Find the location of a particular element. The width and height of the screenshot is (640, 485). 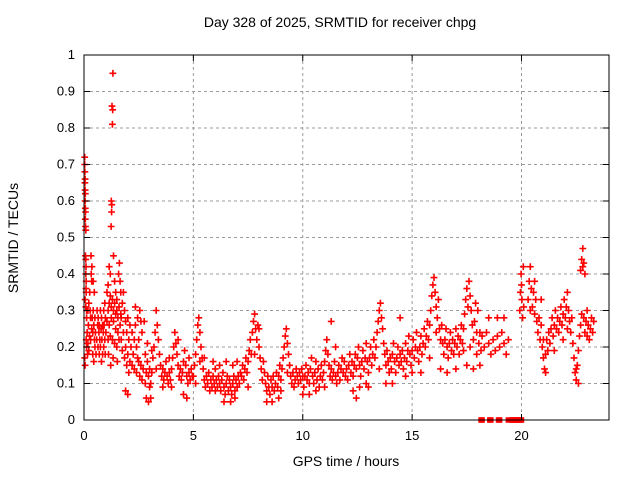

x-tick-label: 15 is located at coordinates (412, 435).